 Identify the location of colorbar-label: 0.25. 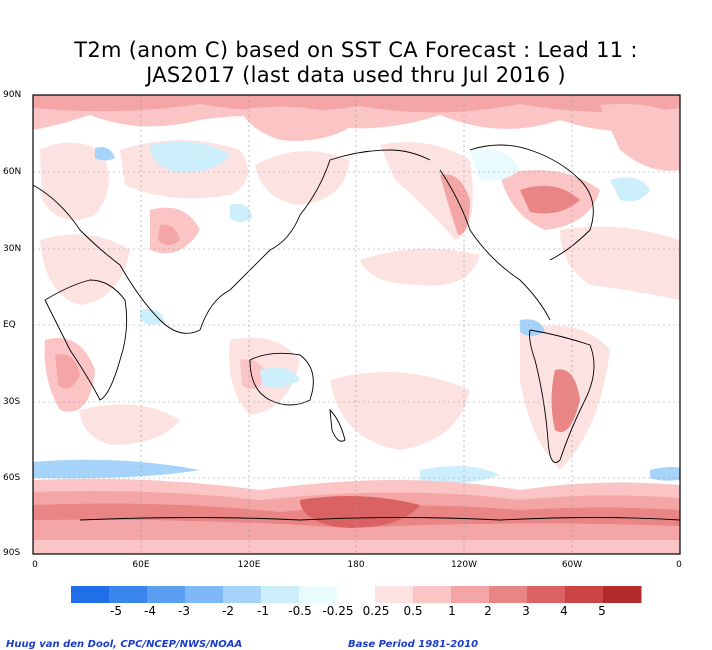
(376, 611).